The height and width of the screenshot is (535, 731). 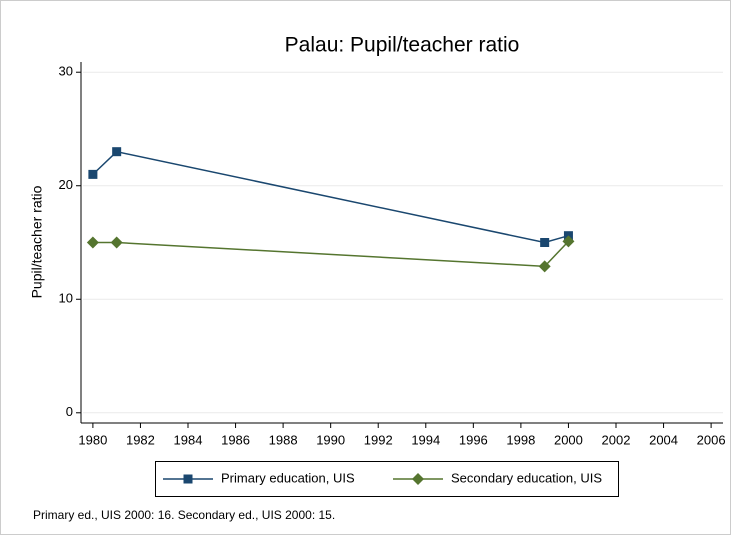 What do you see at coordinates (37, 241) in the screenshot?
I see `y-axis-label: Pupil/teacher ratio` at bounding box center [37, 241].